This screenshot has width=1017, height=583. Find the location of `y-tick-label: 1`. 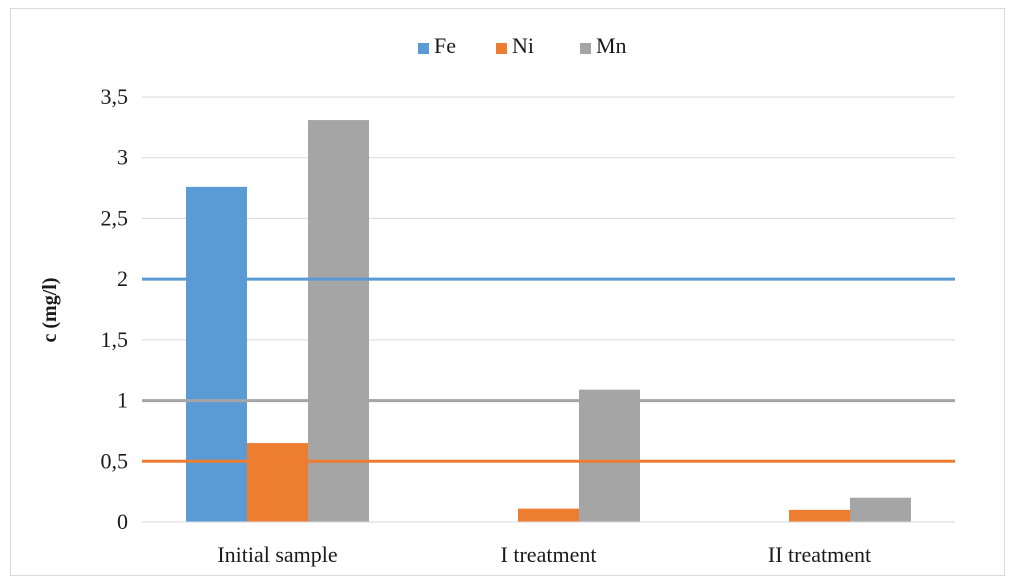

y-tick-label: 1 is located at coordinates (122, 400).